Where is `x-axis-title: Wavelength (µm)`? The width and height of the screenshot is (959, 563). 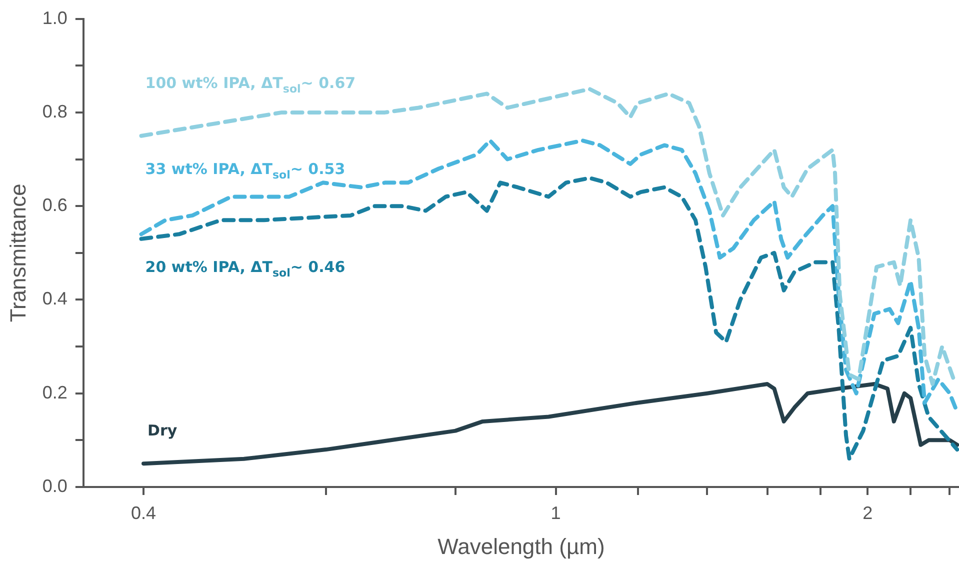 x-axis-title: Wavelength (µm) is located at coordinates (521, 546).